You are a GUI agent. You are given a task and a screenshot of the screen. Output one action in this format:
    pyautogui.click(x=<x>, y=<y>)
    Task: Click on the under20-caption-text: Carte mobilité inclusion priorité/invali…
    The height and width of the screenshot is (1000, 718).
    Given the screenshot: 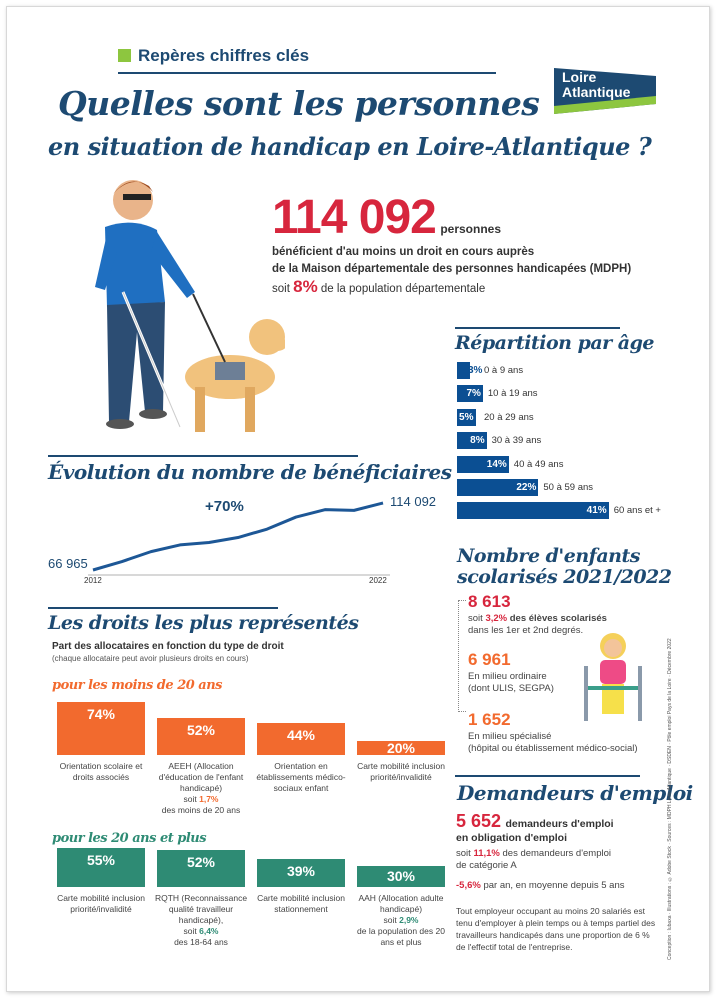 What is the action you would take?
    pyautogui.click(x=401, y=771)
    